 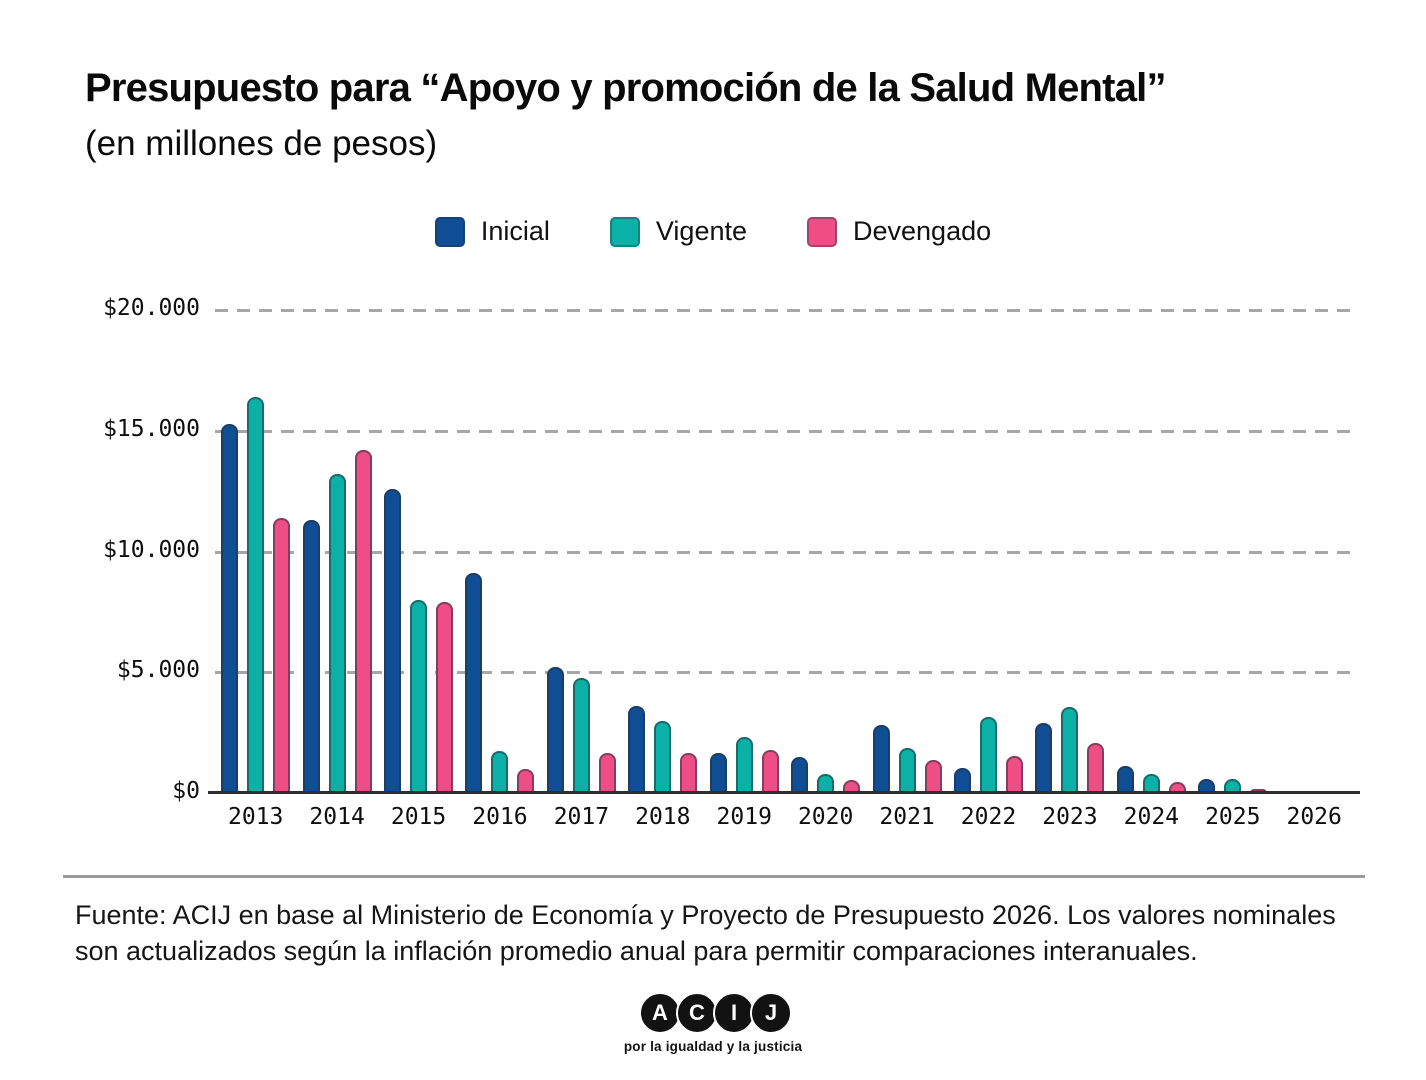 What do you see at coordinates (151, 308) in the screenshot?
I see `y-tick-label: $20.000` at bounding box center [151, 308].